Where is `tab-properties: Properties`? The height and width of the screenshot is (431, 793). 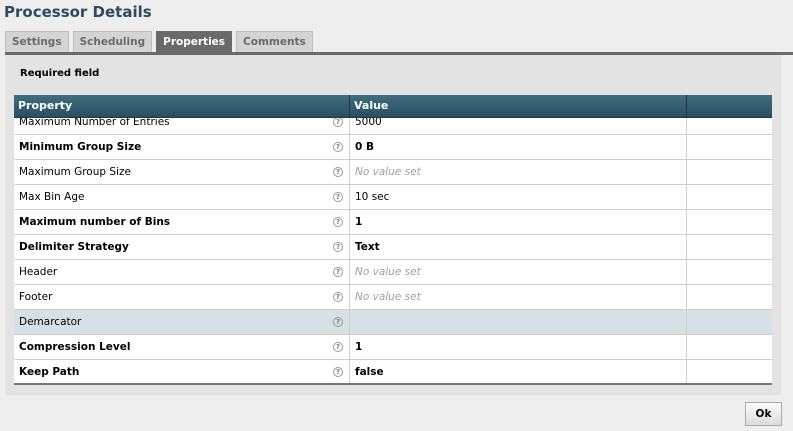 tab-properties: Properties is located at coordinates (194, 41).